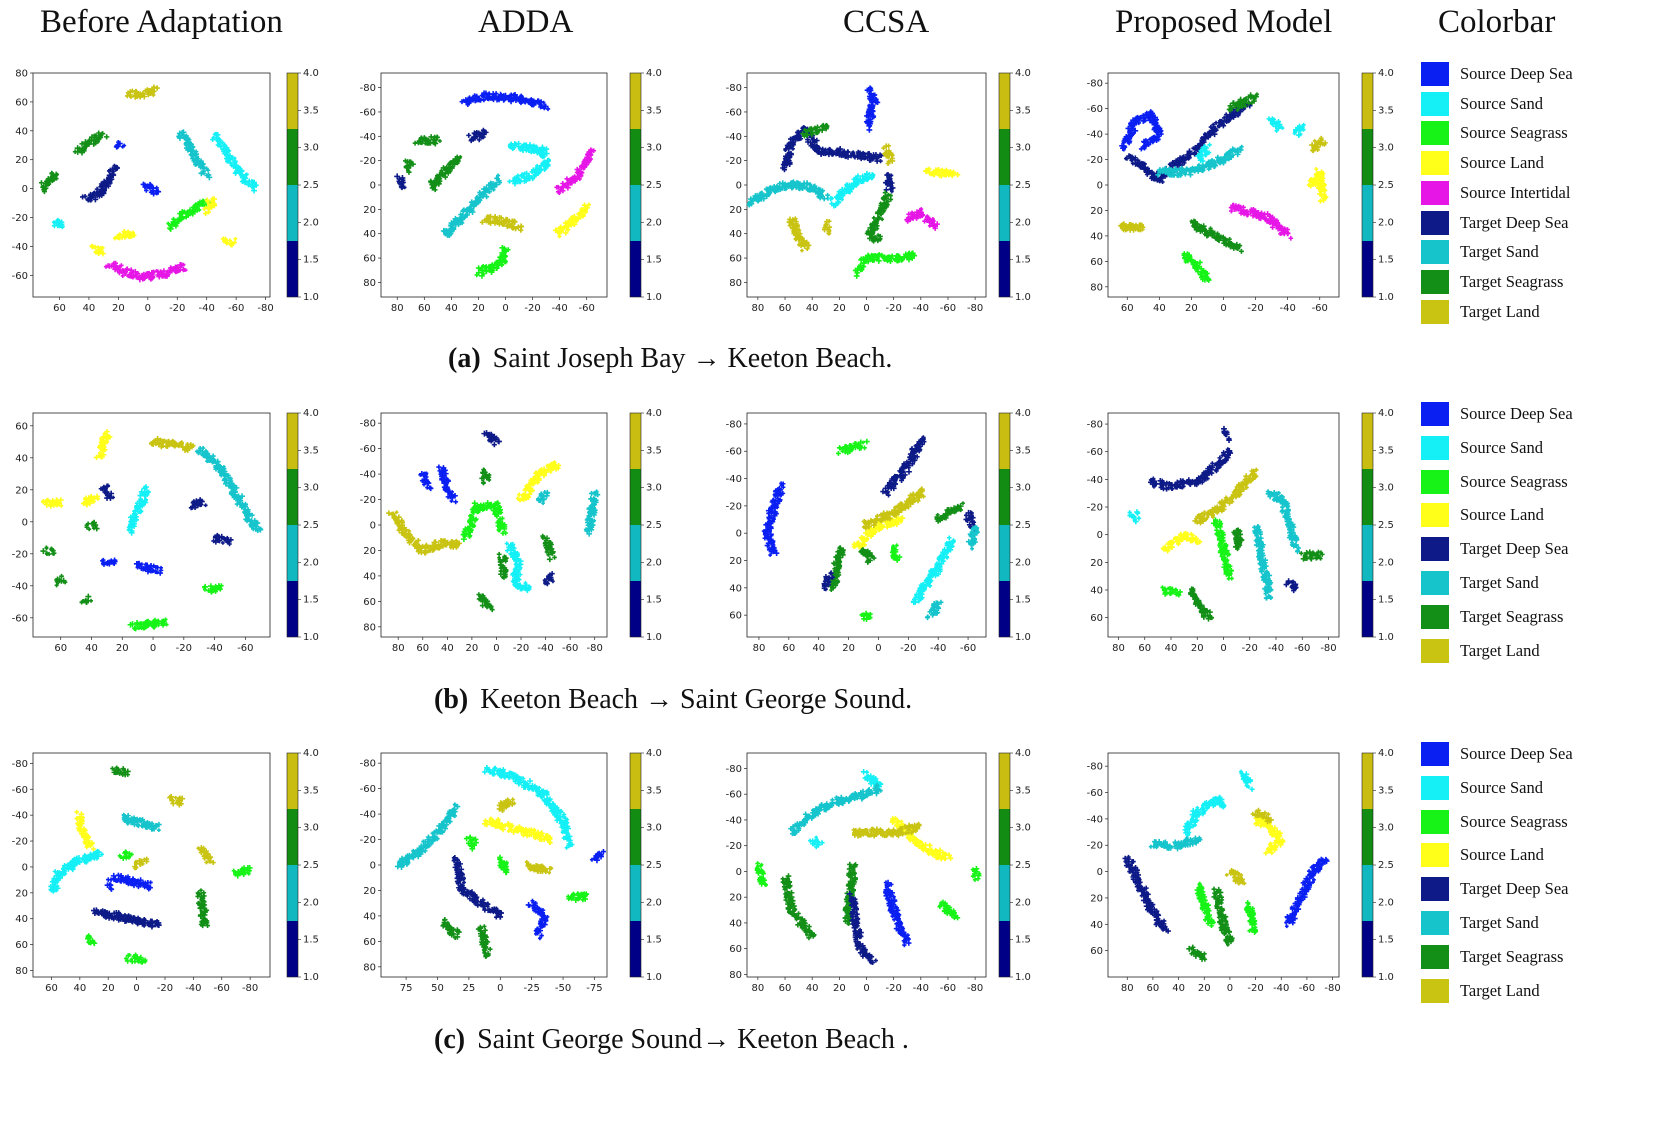  I want to click on y-tick-label: -40, so click(734, 137).